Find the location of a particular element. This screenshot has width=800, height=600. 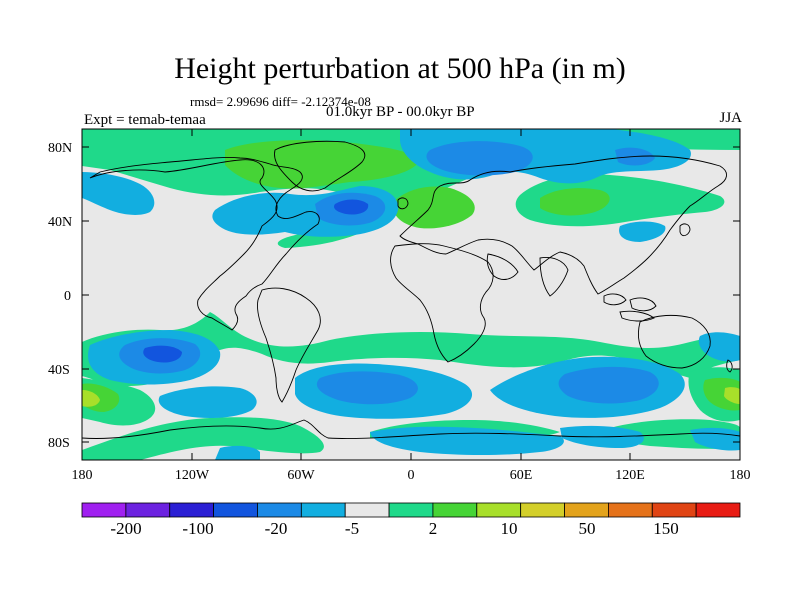

colorbar-label: -5 is located at coordinates (352, 528).